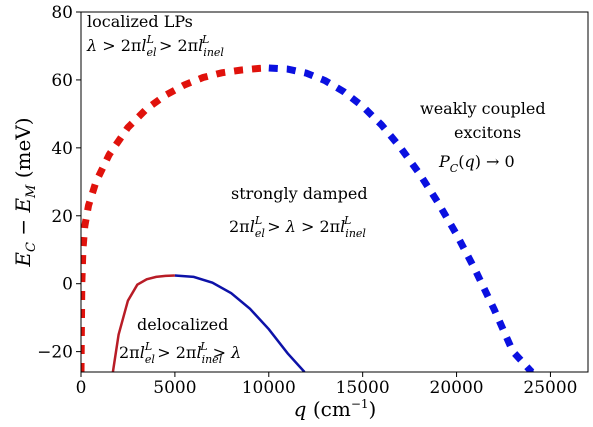 The image size is (593, 427). I want to click on x-tick-label: 15000, so click(363, 388).